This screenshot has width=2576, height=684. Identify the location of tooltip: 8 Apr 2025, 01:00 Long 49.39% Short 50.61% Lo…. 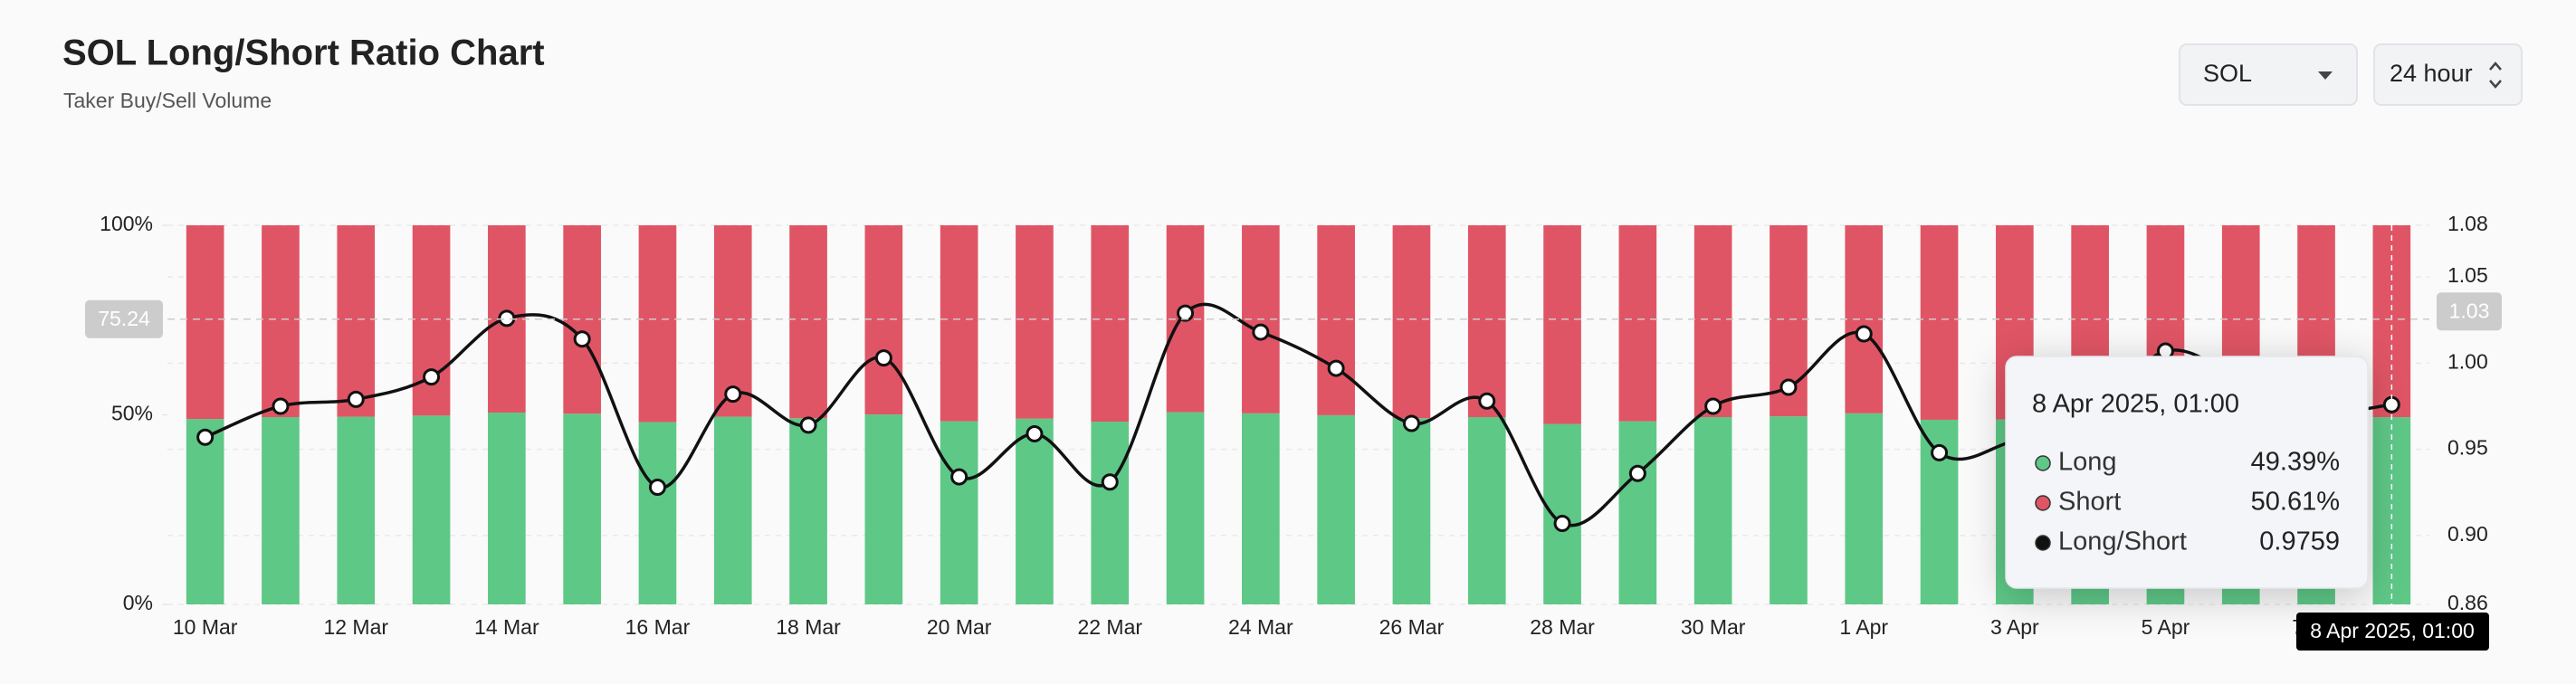
(2187, 473).